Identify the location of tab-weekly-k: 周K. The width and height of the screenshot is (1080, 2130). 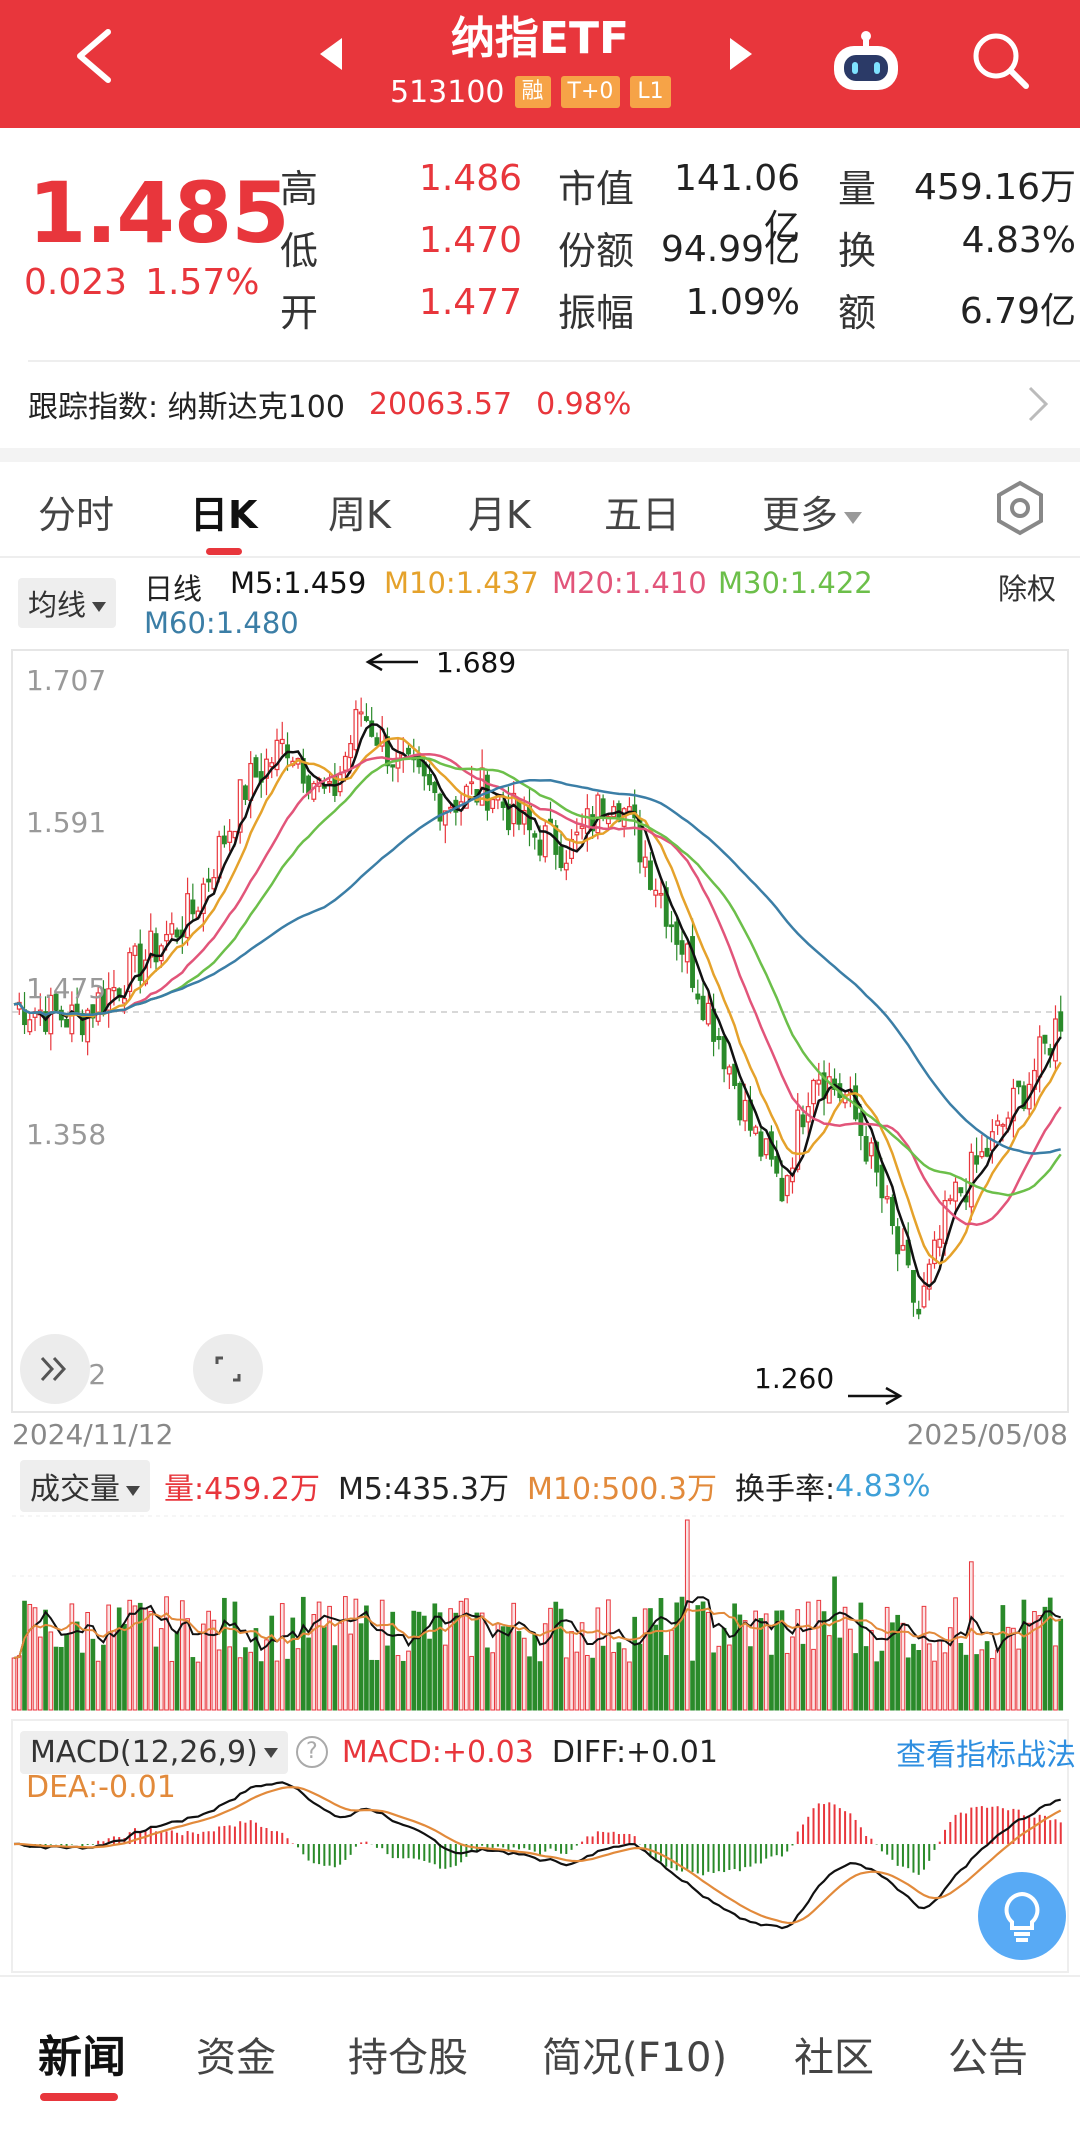
(359, 515).